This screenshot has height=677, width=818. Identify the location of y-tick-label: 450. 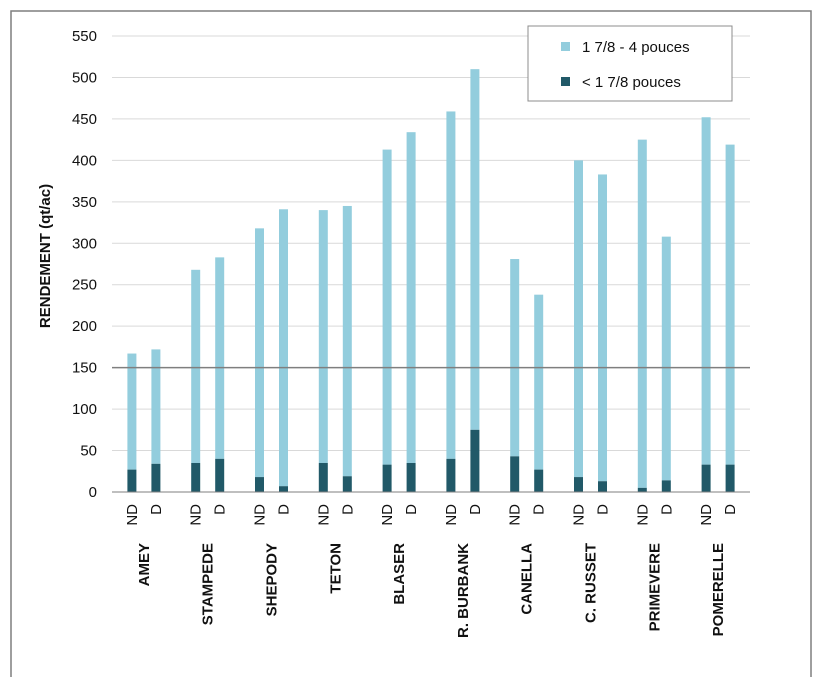
(84, 119).